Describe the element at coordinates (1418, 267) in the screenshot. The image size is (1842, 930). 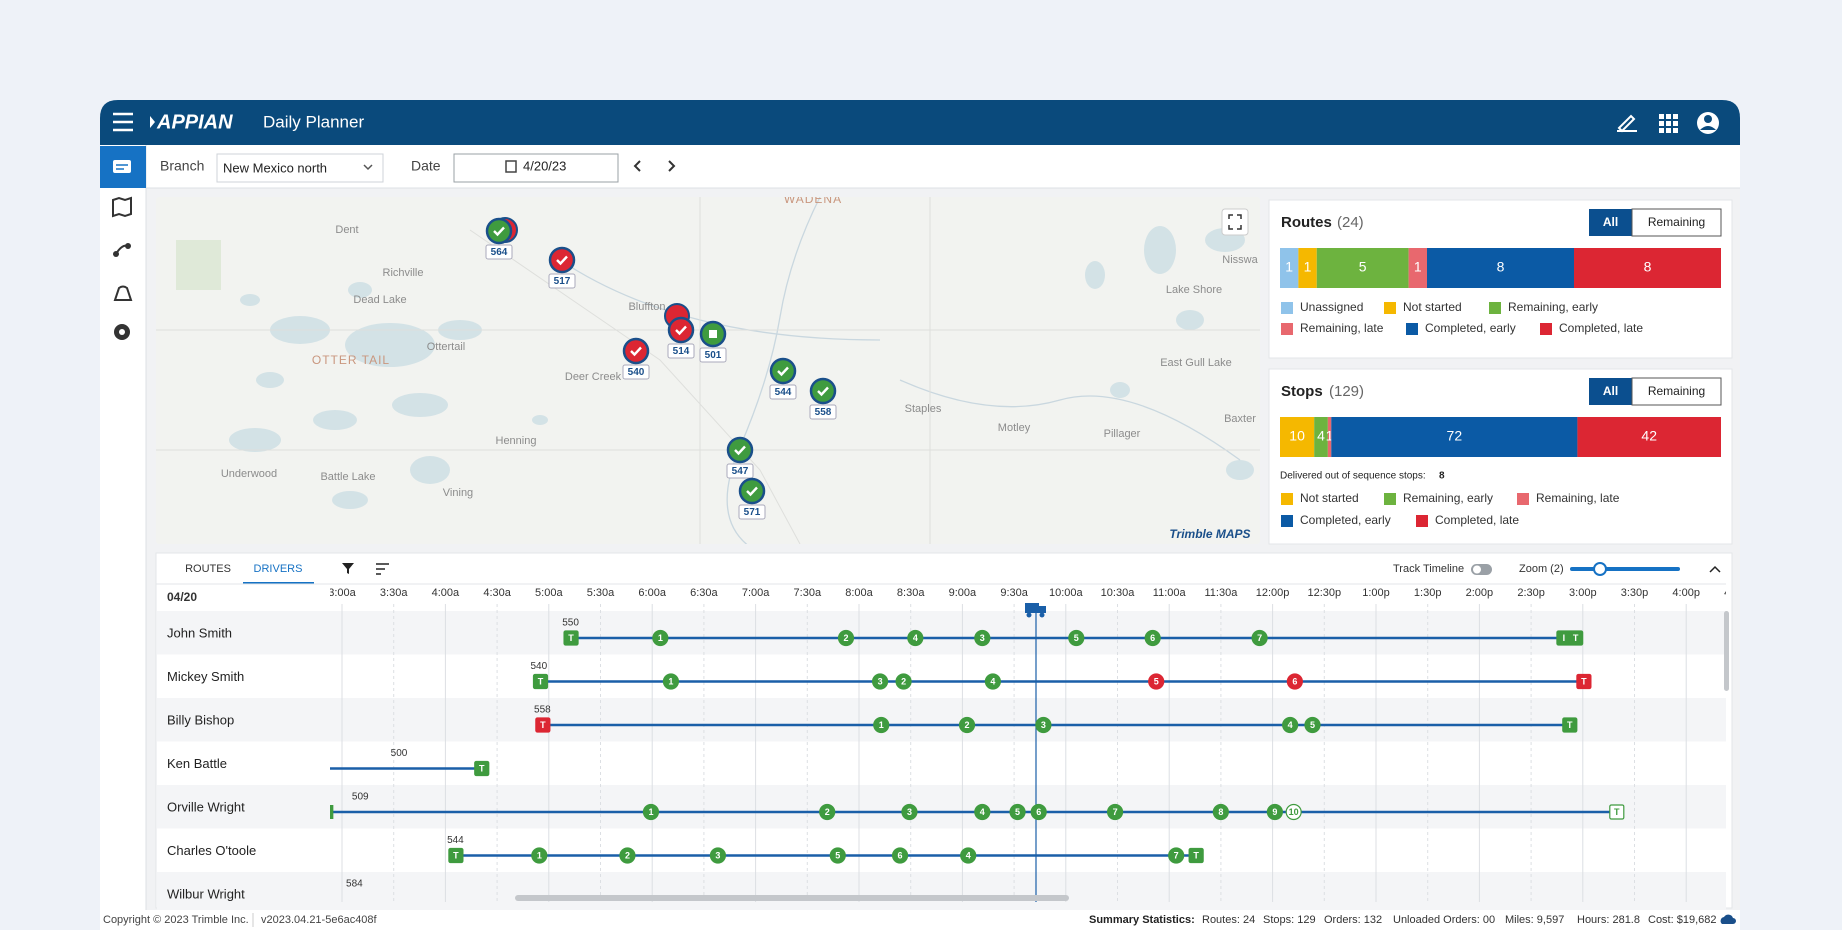
I see `segment-label: 1` at that location.